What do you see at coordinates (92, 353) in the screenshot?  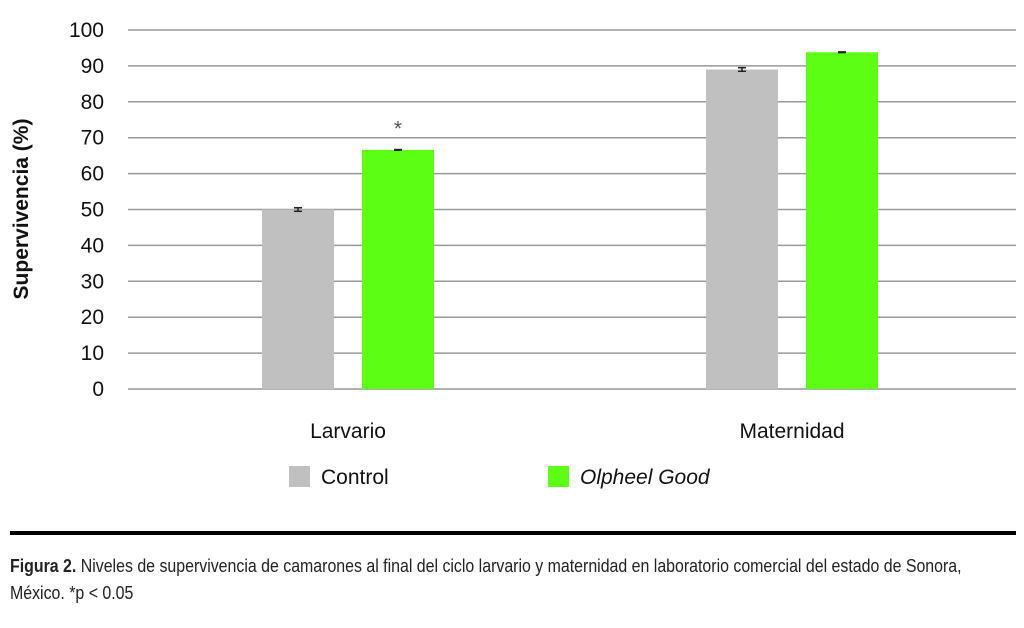 I see `y-tick-label: 10` at bounding box center [92, 353].